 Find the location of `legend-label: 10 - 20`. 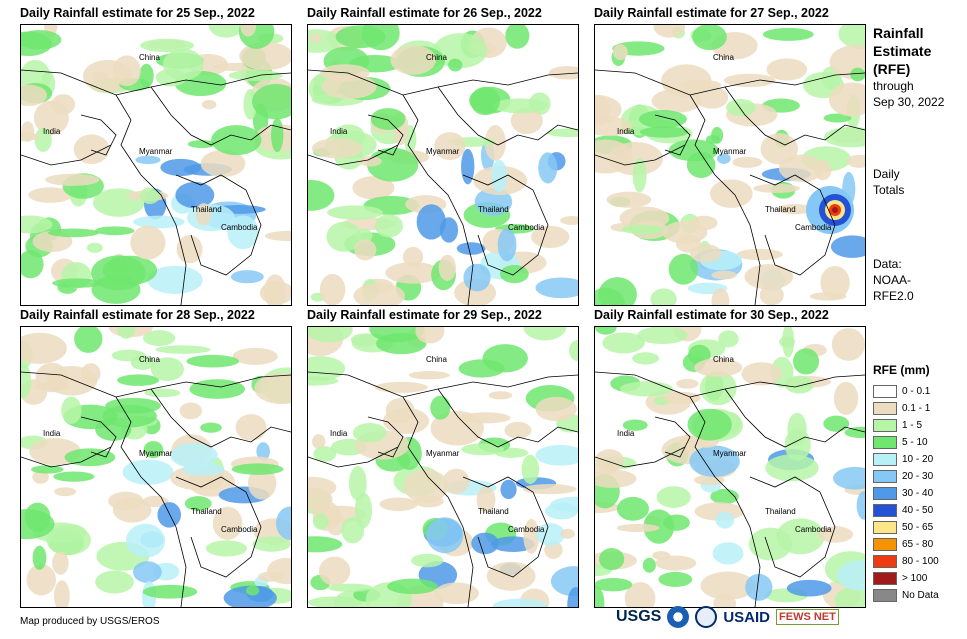

legend-label: 10 - 20 is located at coordinates (918, 459).